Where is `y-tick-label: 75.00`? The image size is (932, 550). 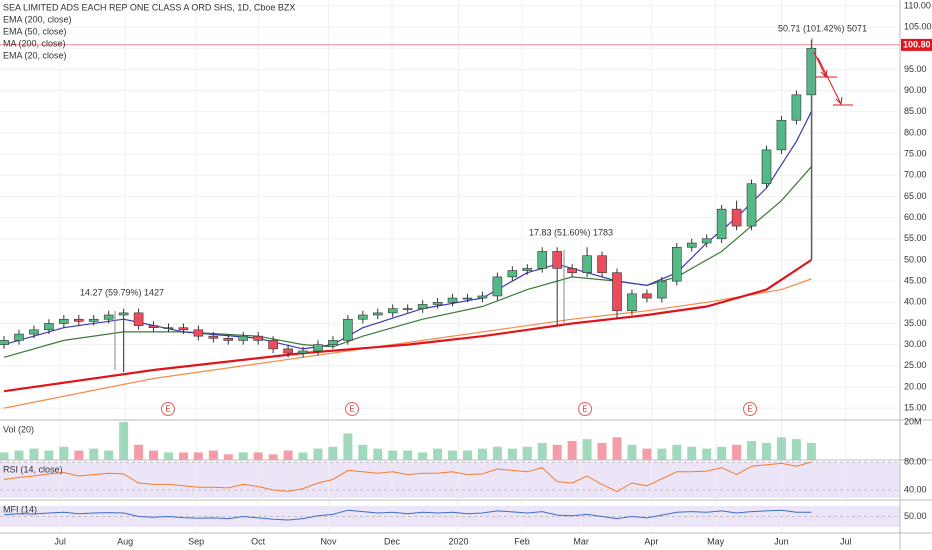 y-tick-label: 75.00 is located at coordinates (915, 153).